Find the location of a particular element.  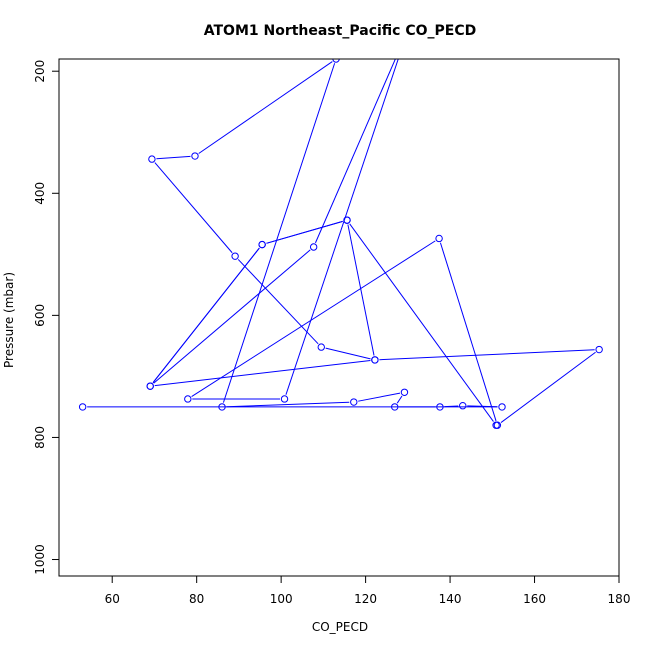

y-axis: 200 400 600 800 1000 is located at coordinates (46, 317).